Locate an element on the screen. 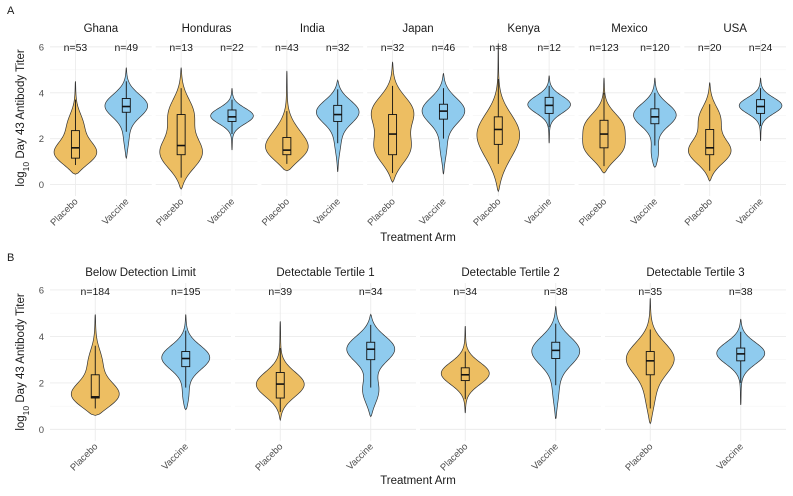 The height and width of the screenshot is (496, 793). n-label: n=8 is located at coordinates (498, 48).